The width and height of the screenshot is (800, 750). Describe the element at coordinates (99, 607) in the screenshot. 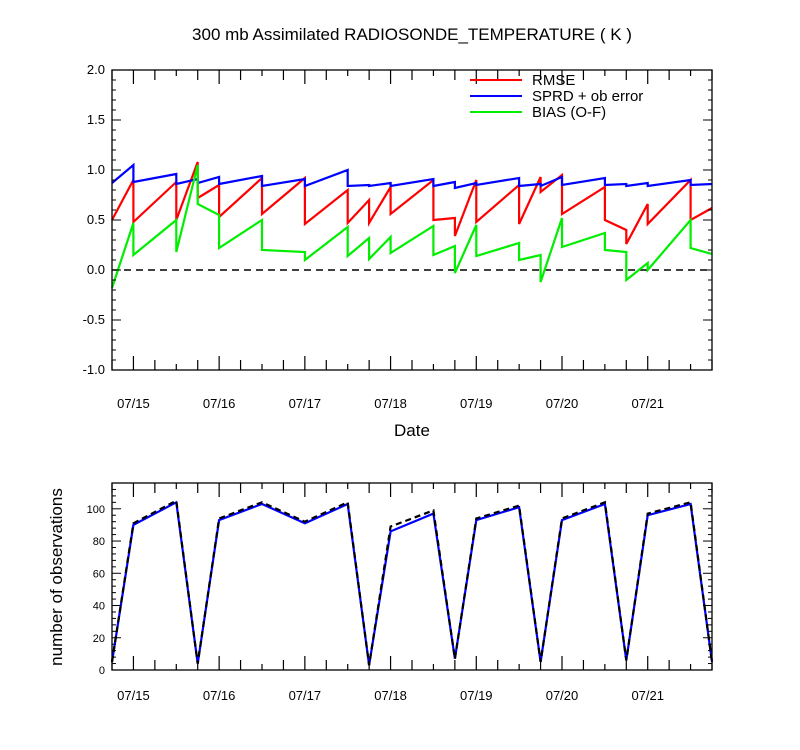

I see `y-tick-label: 40` at that location.